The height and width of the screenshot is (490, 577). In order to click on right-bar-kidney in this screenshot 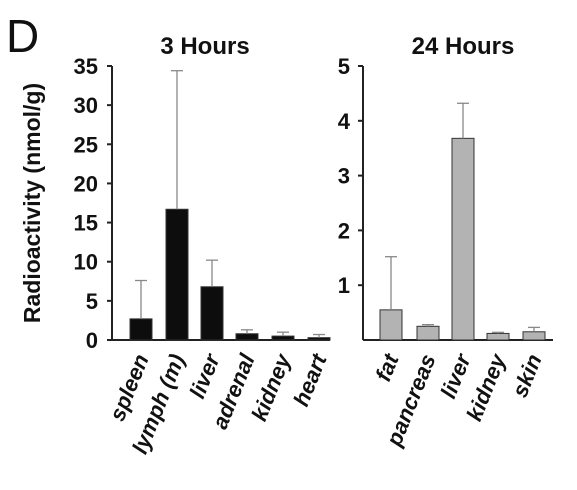, I will do `click(498, 336)`.